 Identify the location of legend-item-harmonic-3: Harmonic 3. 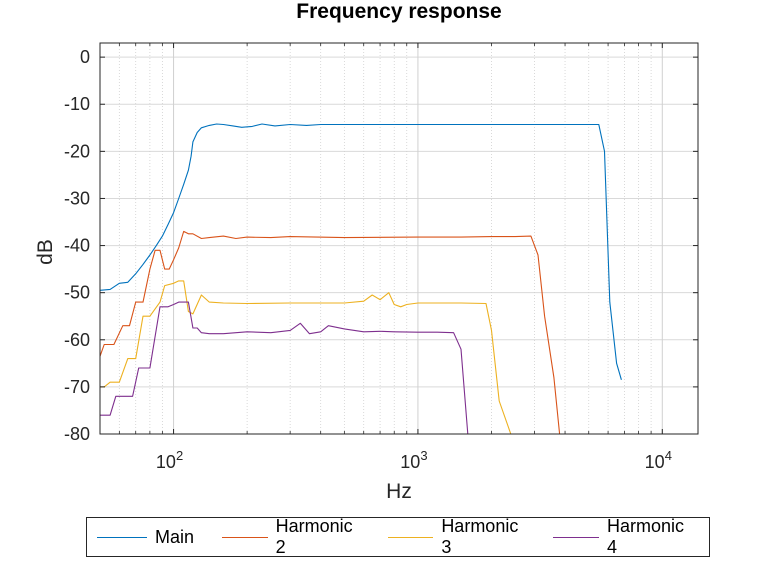
(465, 537).